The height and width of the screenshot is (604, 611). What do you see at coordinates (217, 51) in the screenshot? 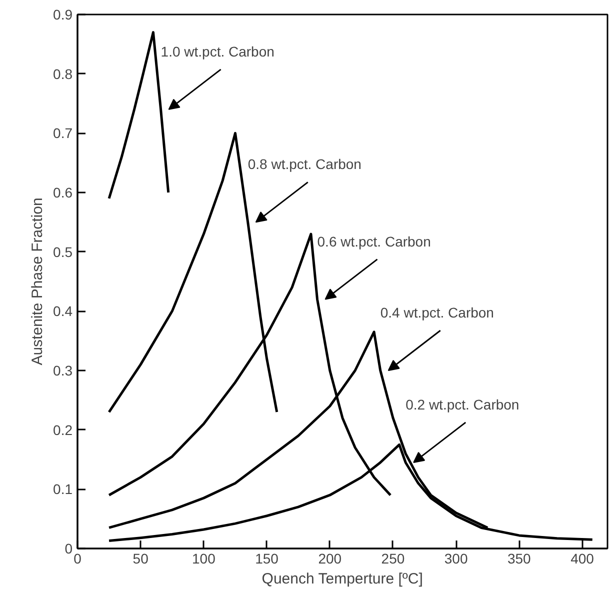
I see `annotation: 1.0 wt.pct. Carbon` at bounding box center [217, 51].